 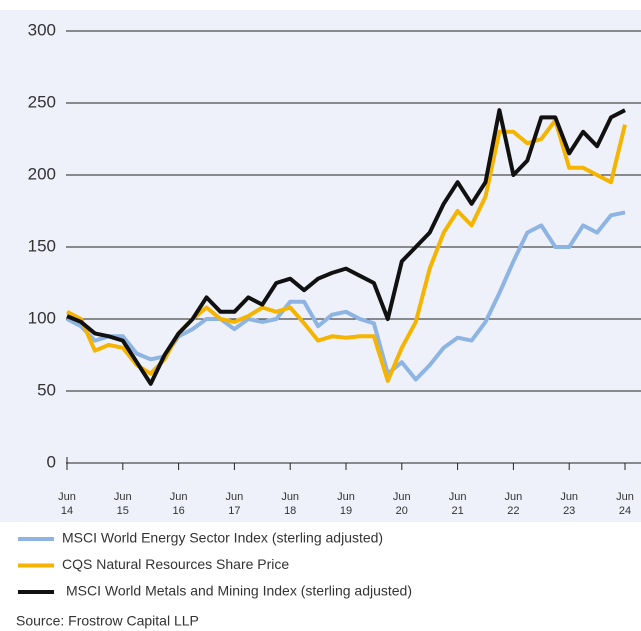 What do you see at coordinates (175, 564) in the screenshot?
I see `legend-label: CQS Natural Resources Share Price` at bounding box center [175, 564].